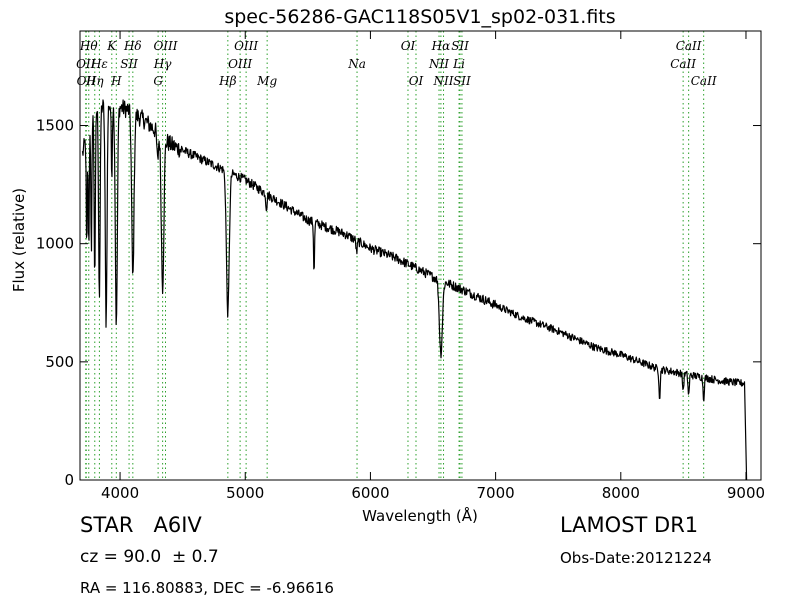  What do you see at coordinates (496, 493) in the screenshot?
I see `x-tick-label-3: 7000` at bounding box center [496, 493].